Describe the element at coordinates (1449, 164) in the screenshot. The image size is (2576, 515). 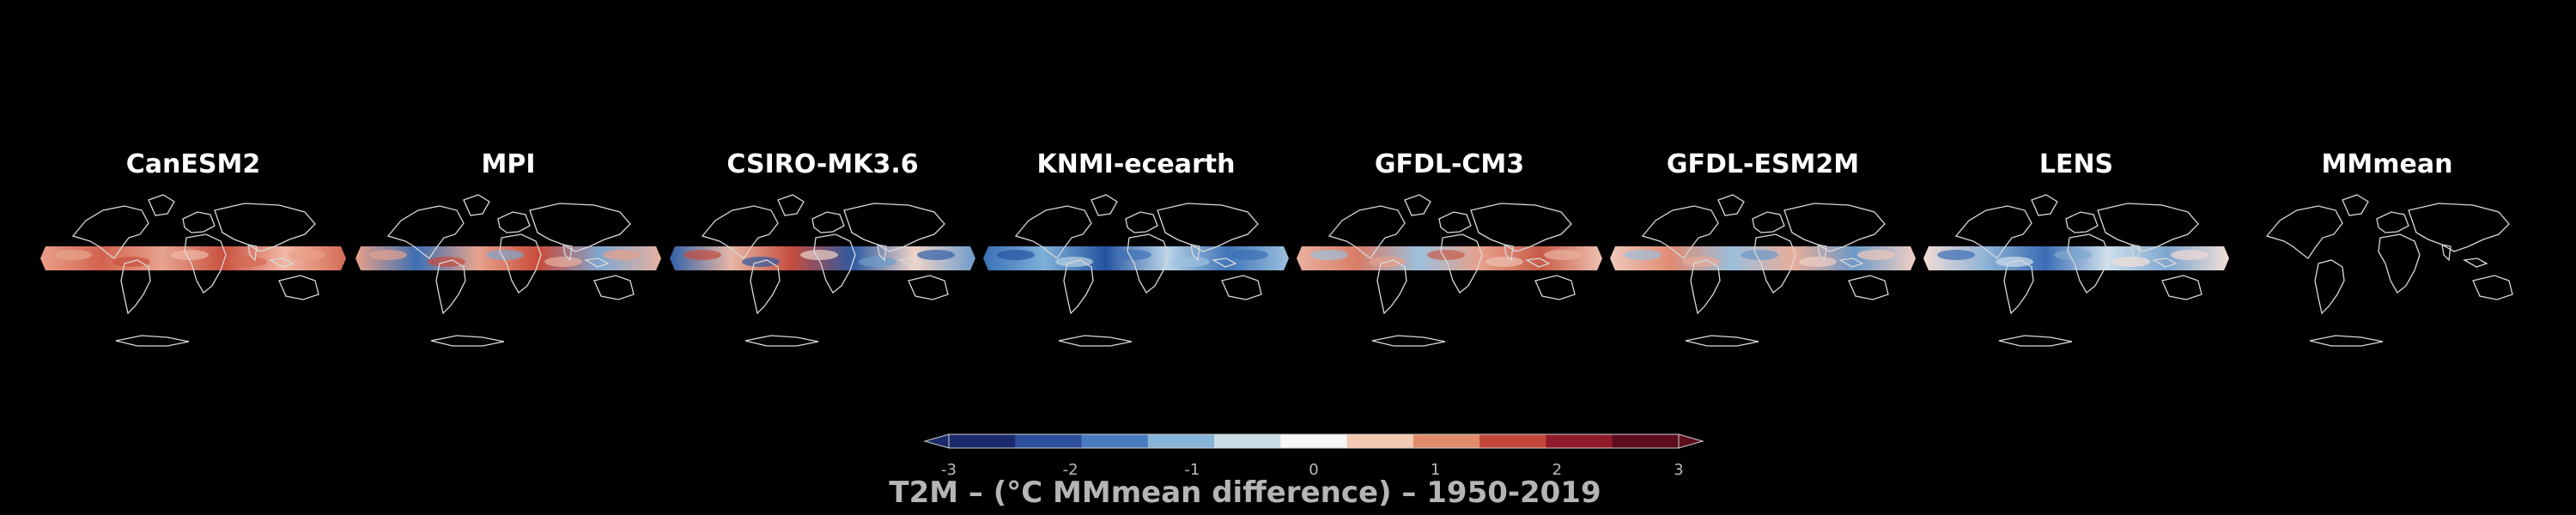
I see `panel-title: GFDL-CM3` at that location.